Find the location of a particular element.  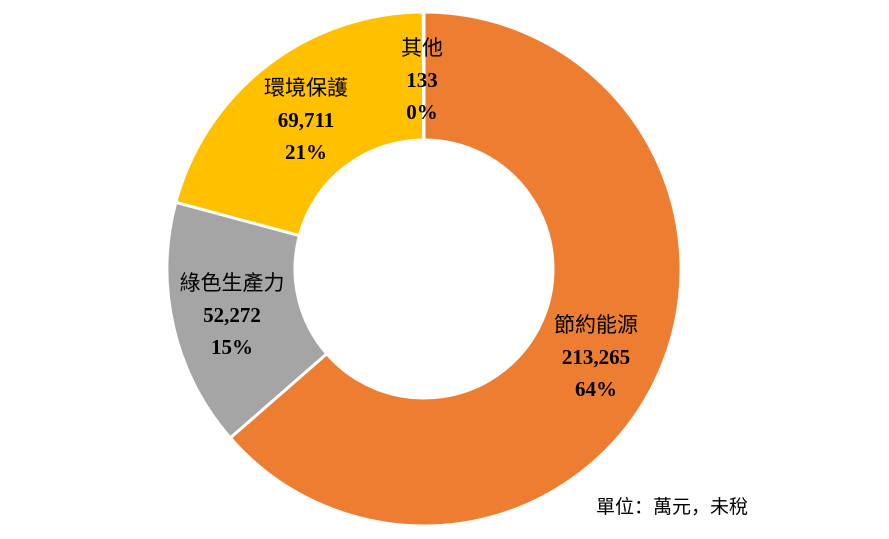

value-label-other: 133 is located at coordinates (422, 80).